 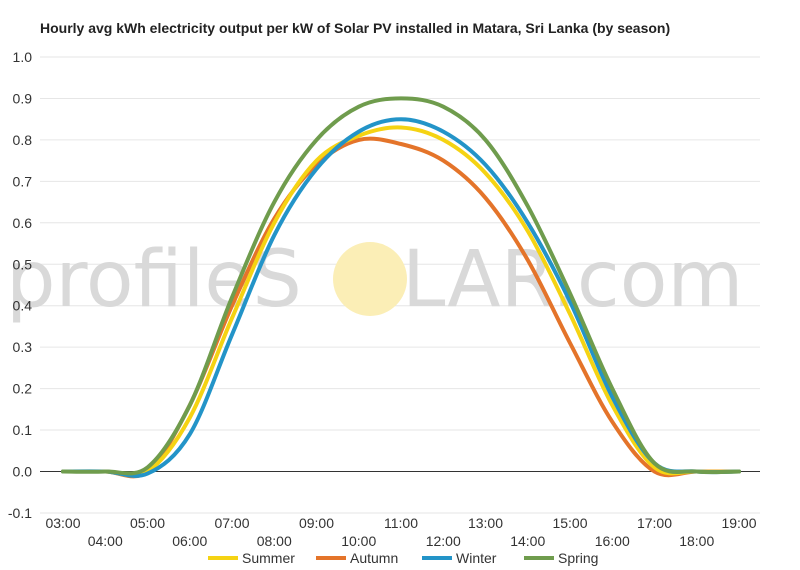 I want to click on legend-item-spring: Spring, so click(x=561, y=558).